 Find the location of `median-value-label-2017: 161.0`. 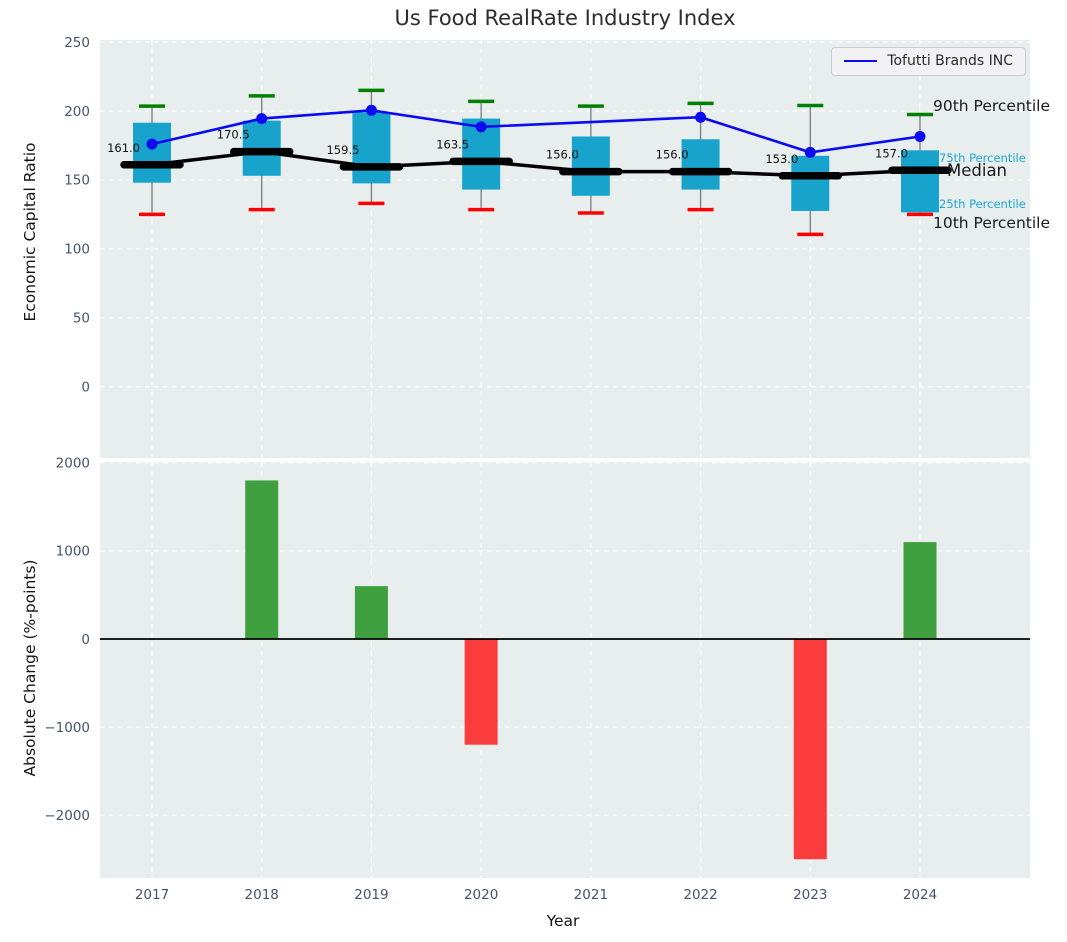

median-value-label-2017: 161.0 is located at coordinates (123, 148).